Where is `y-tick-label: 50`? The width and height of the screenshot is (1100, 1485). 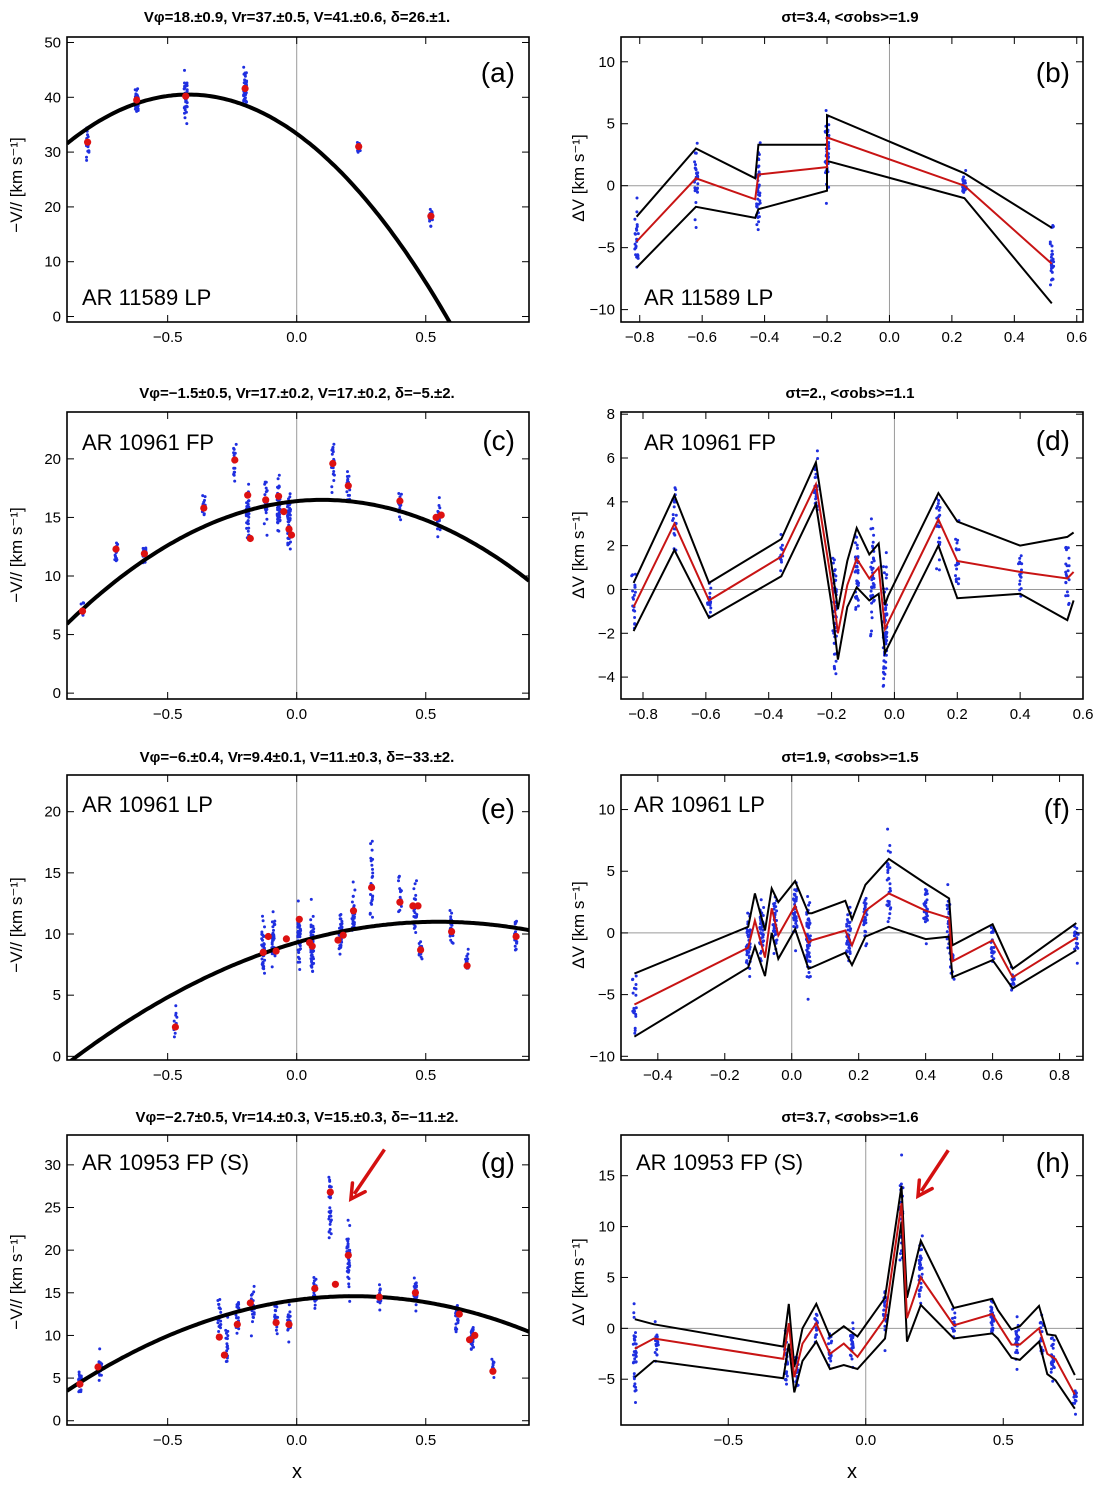
y-tick-label: 50 is located at coordinates (52, 42).